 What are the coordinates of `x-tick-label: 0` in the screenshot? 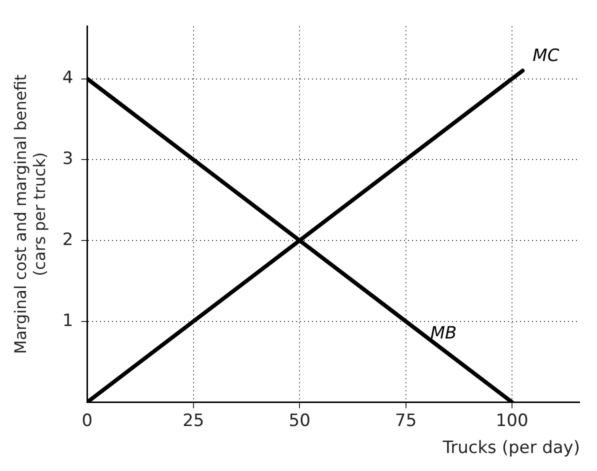 It's located at (87, 420).